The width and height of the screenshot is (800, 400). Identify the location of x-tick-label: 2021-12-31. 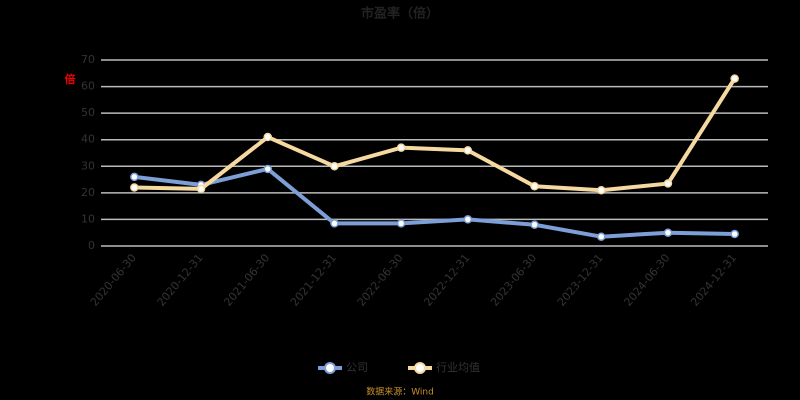
(313, 280).